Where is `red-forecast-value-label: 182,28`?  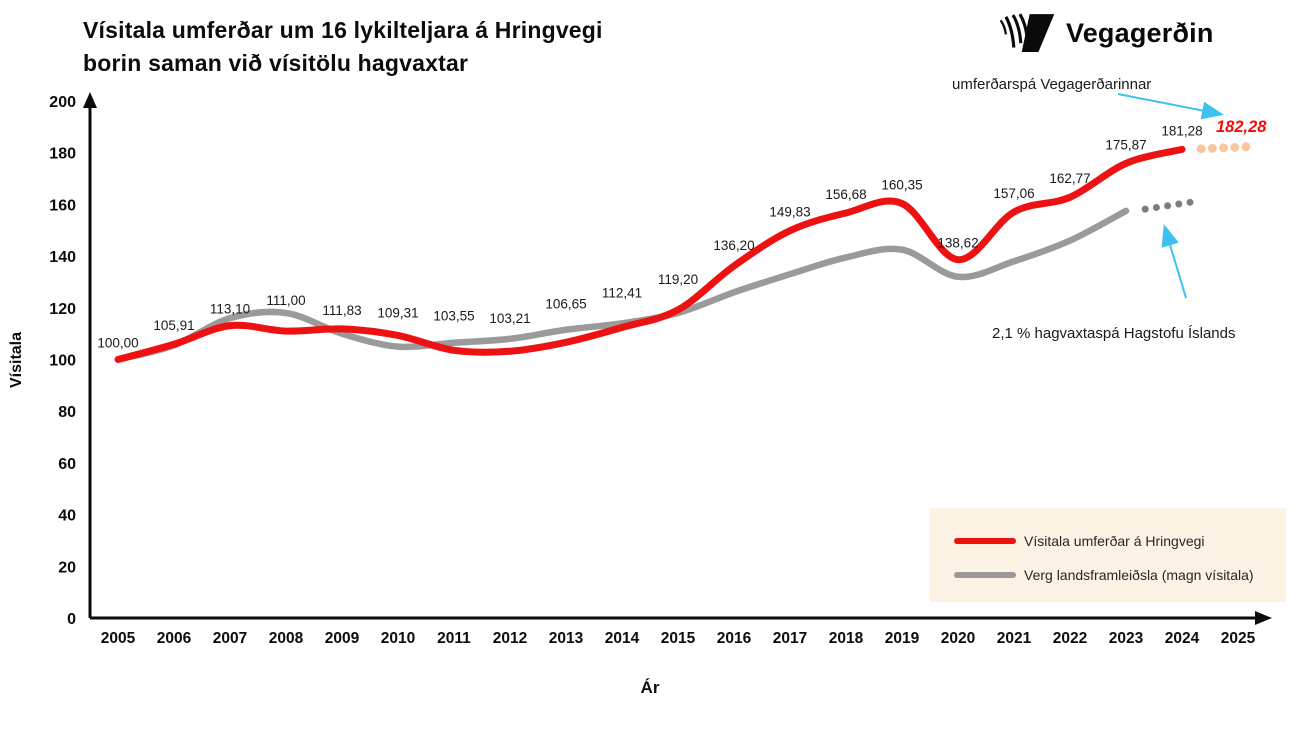
red-forecast-value-label: 182,28 is located at coordinates (1241, 127).